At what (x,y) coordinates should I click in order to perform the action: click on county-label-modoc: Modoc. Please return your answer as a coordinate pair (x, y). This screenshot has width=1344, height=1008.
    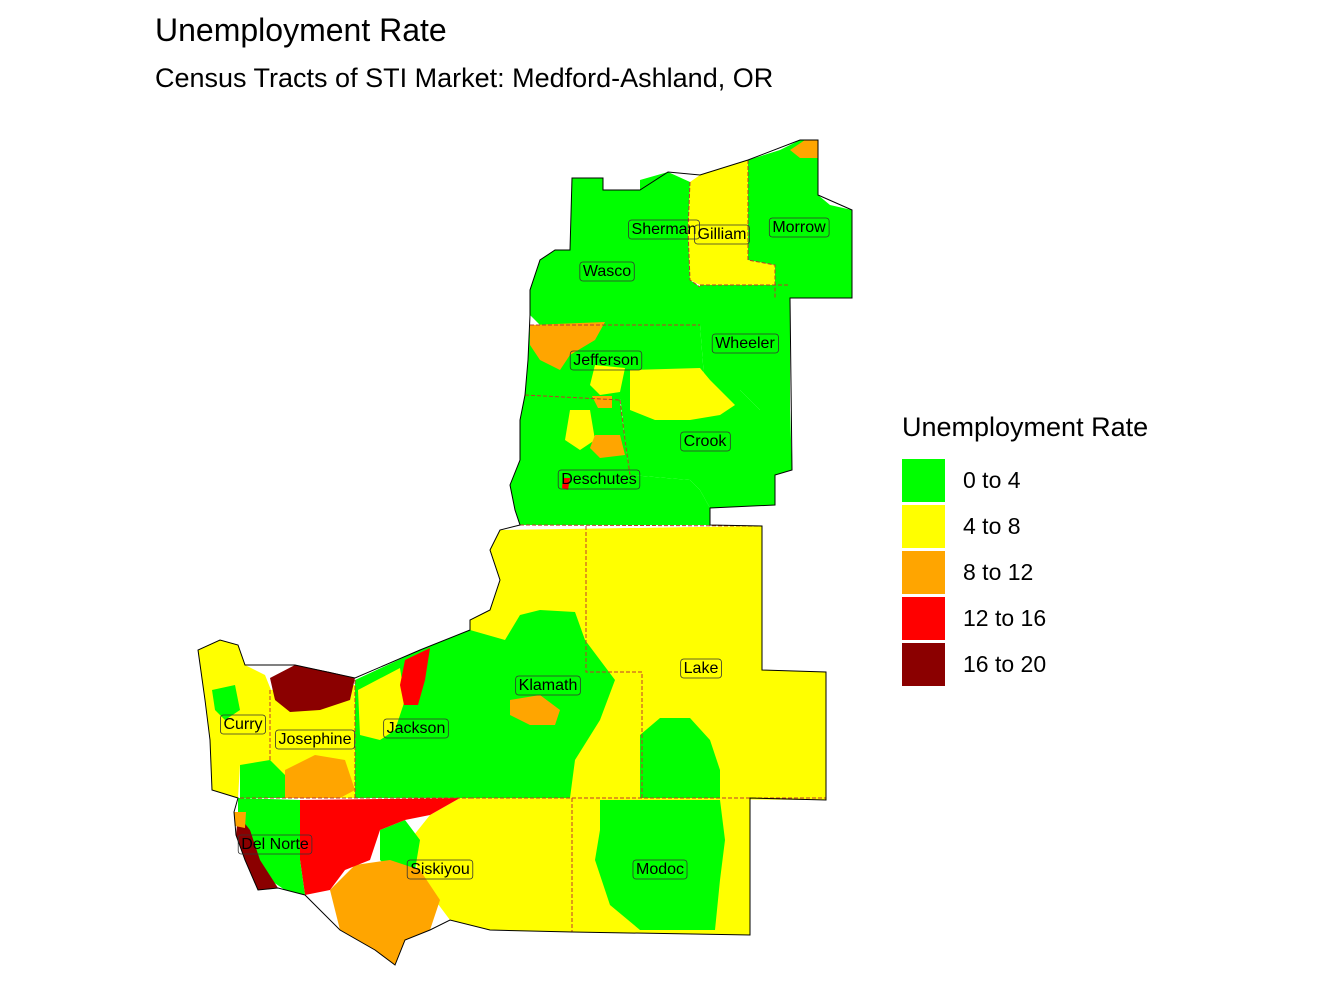
    Looking at the image, I should click on (660, 869).